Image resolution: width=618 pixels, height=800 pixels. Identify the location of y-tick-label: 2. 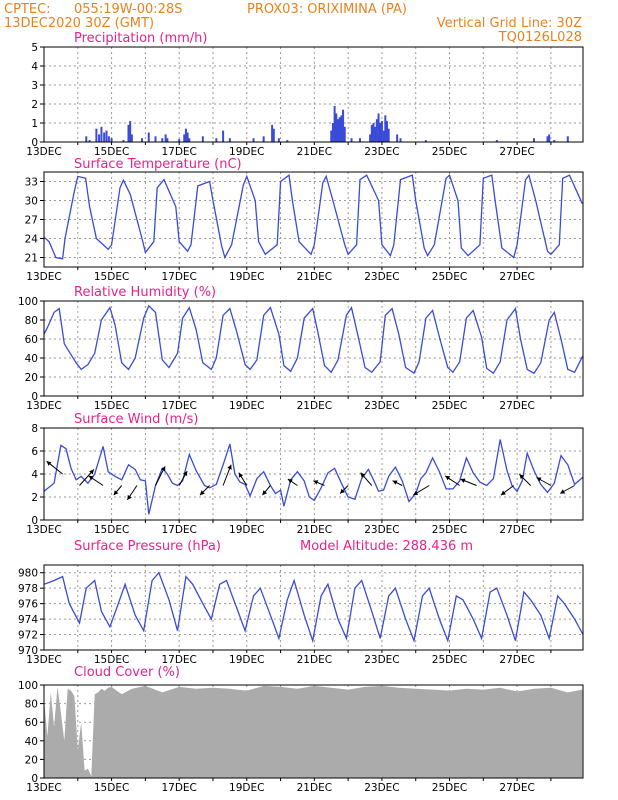
(34, 105).